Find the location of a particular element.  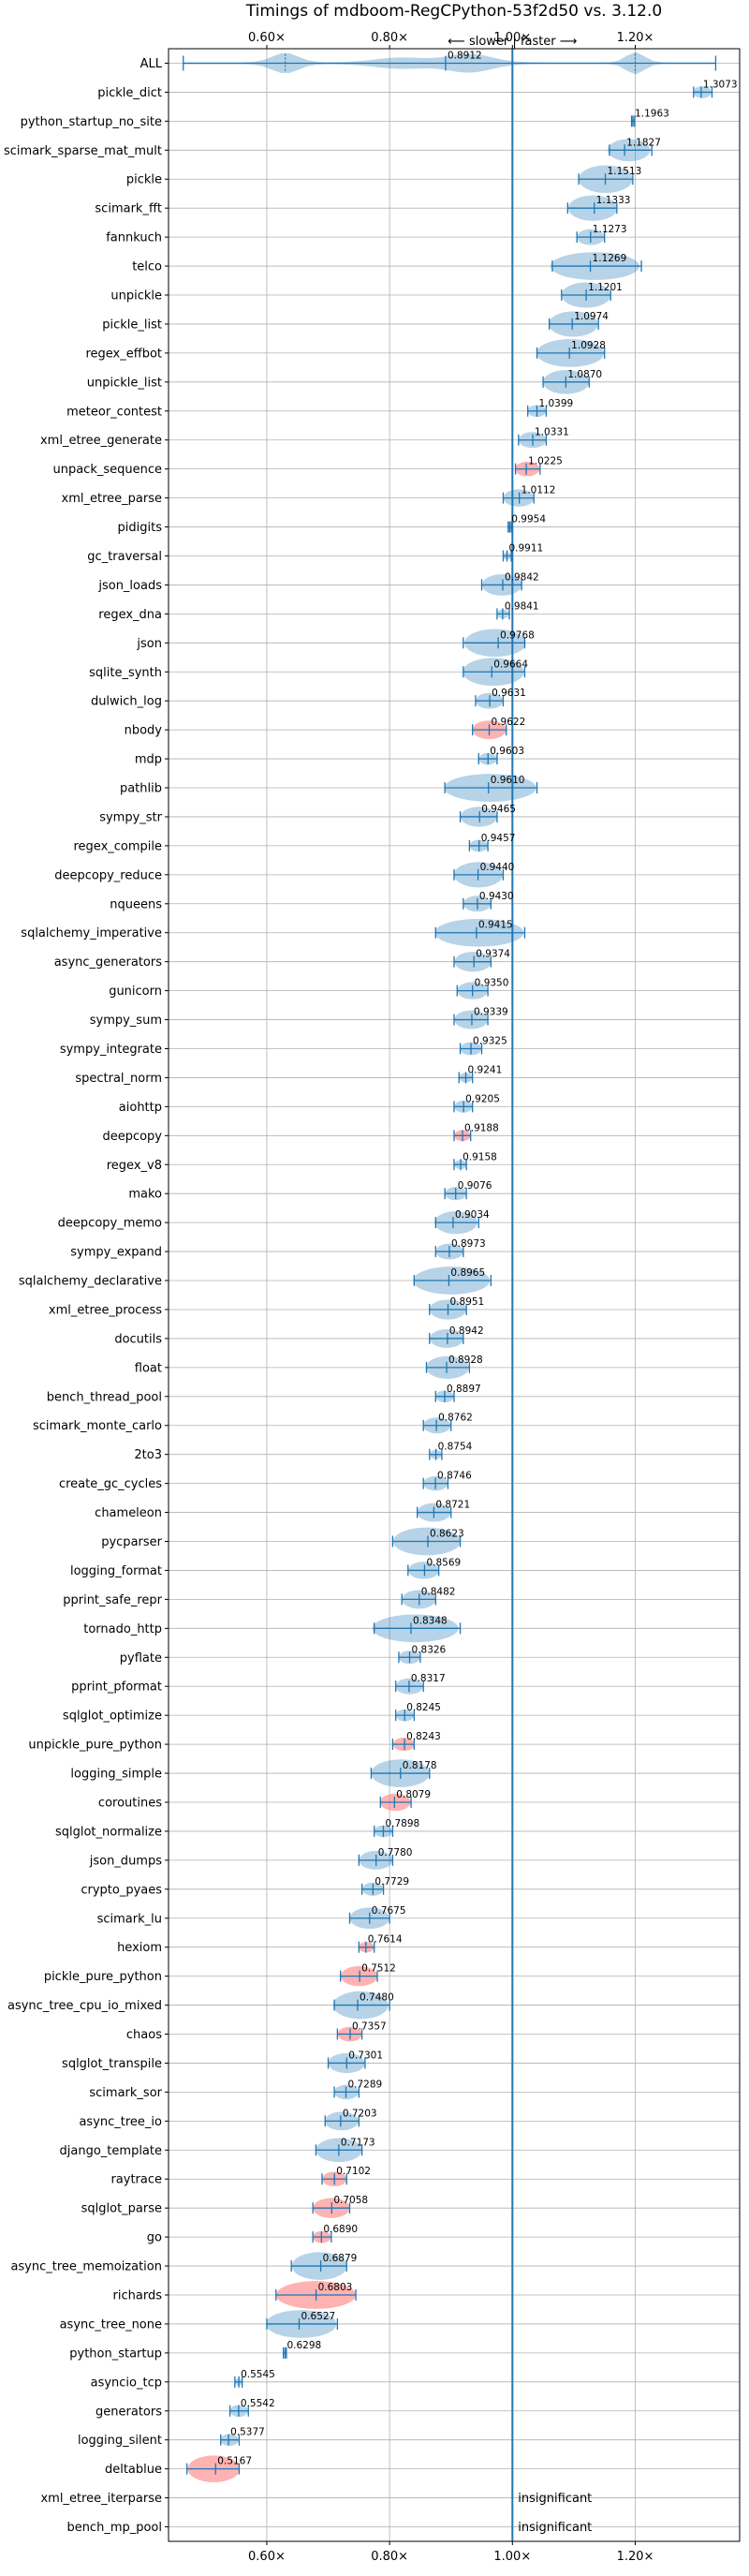

value-label: 0.9631 is located at coordinates (509, 693).